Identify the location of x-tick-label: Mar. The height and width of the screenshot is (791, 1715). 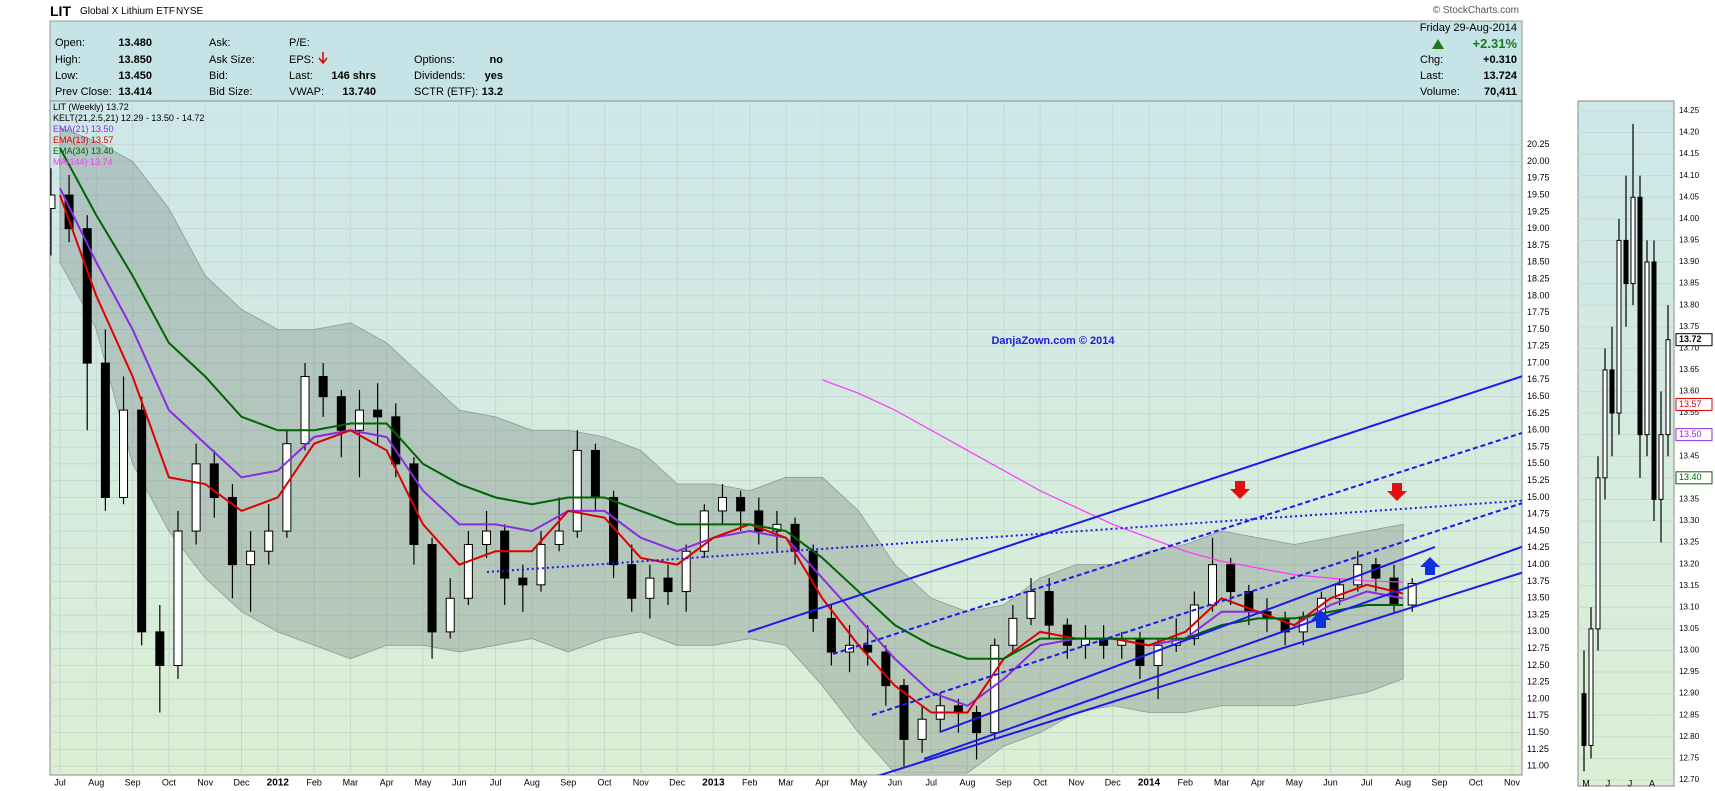
(351, 782).